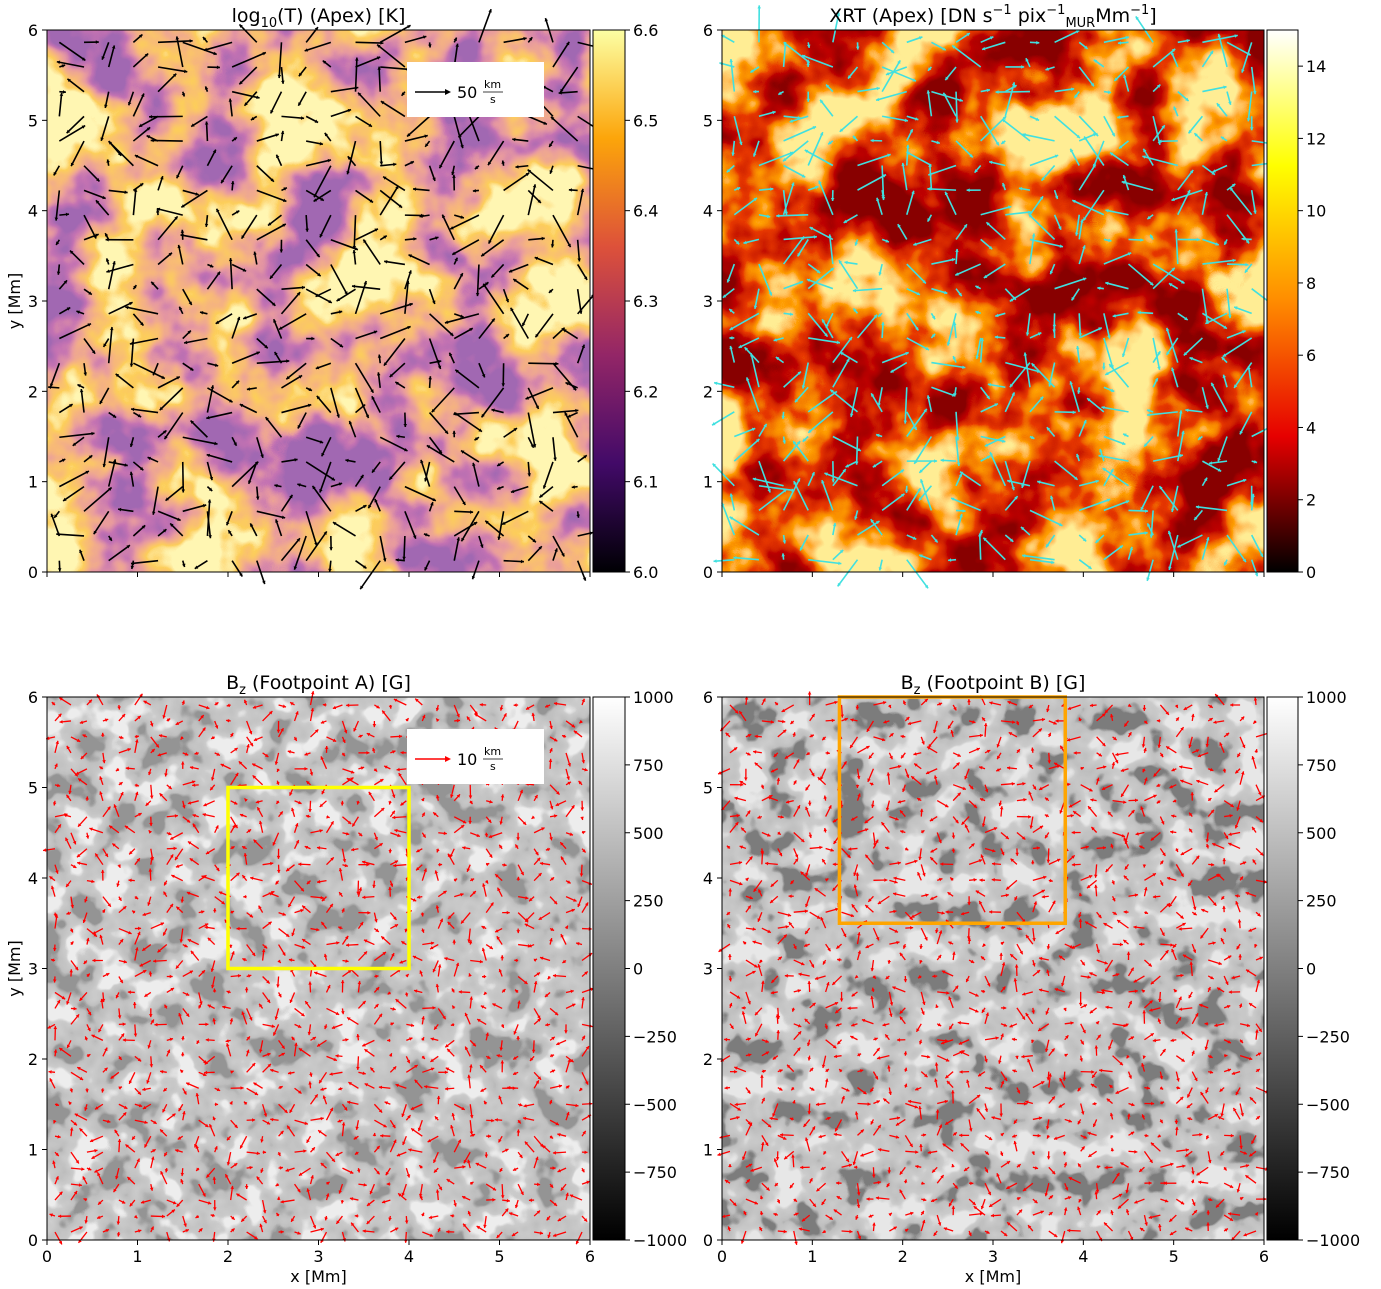  Describe the element at coordinates (1316, 138) in the screenshot. I see `colorbar-tick-label: 12` at that location.